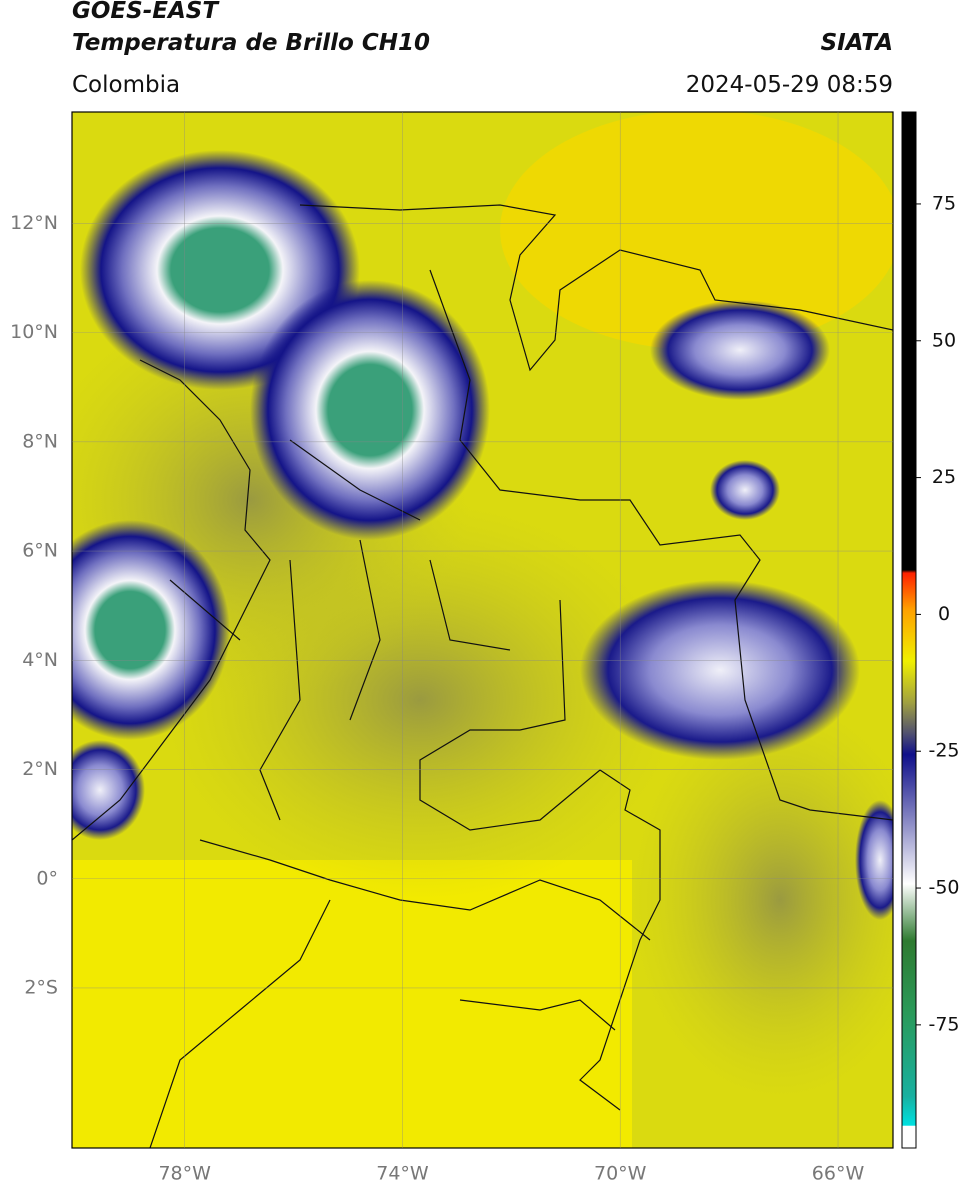 Image resolution: width=966 pixels, height=1190 pixels. I want to click on lat-tick-label: 6°N, so click(40, 551).